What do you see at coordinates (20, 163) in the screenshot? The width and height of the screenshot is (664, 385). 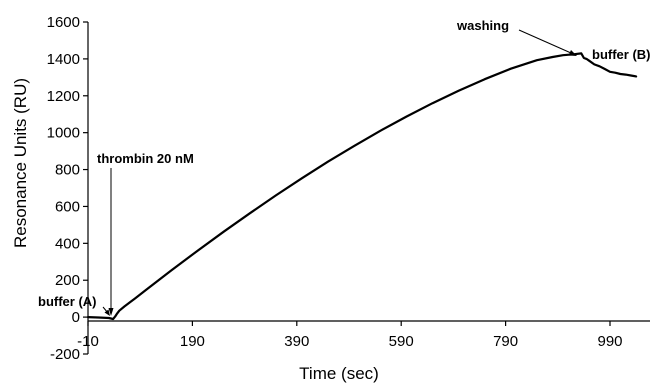 I see `y-axis-title: Resonance Units (RU)` at bounding box center [20, 163].